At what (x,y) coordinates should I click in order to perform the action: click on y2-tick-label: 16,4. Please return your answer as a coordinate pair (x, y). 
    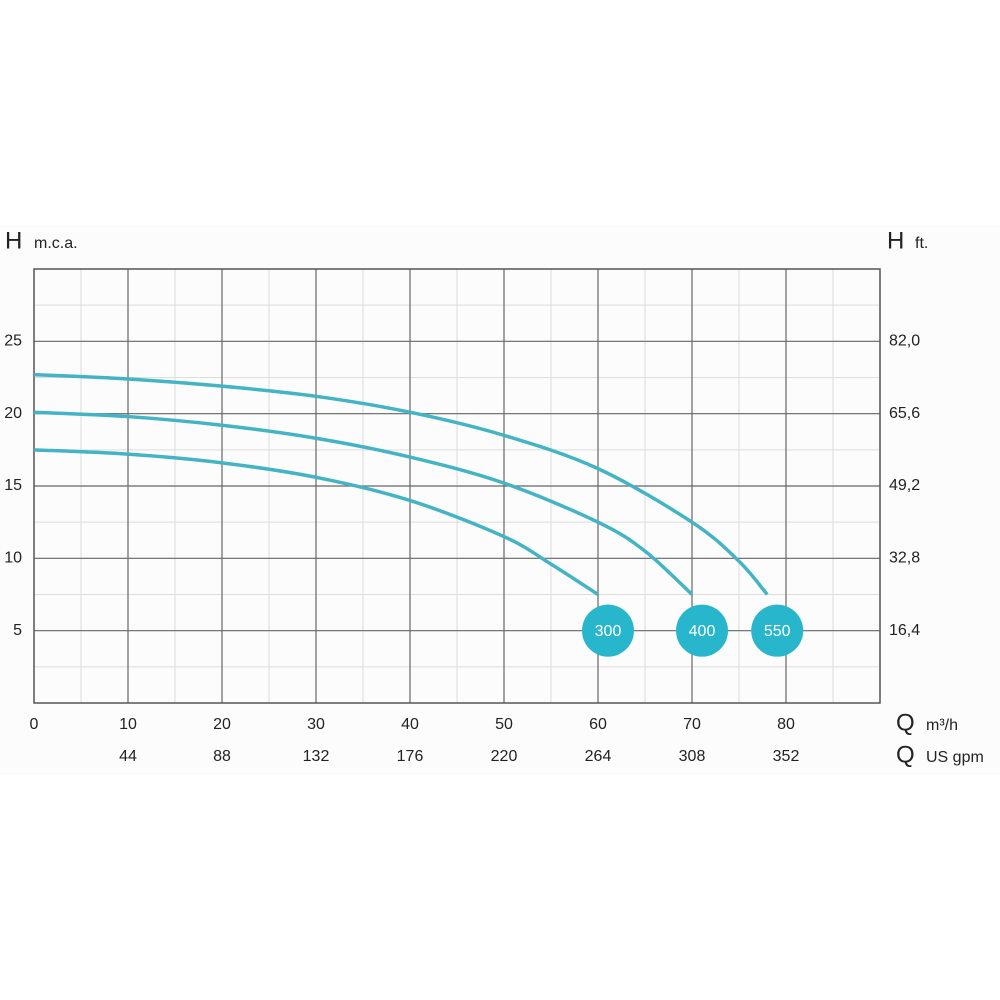
    Looking at the image, I should click on (904, 630).